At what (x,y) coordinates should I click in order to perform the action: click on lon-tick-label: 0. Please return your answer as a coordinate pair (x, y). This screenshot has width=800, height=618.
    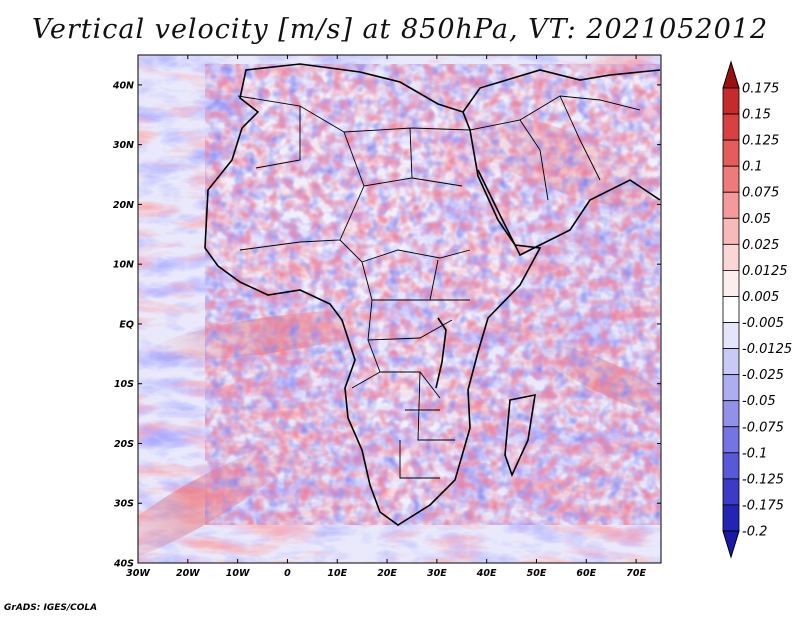
    Looking at the image, I should click on (287, 573).